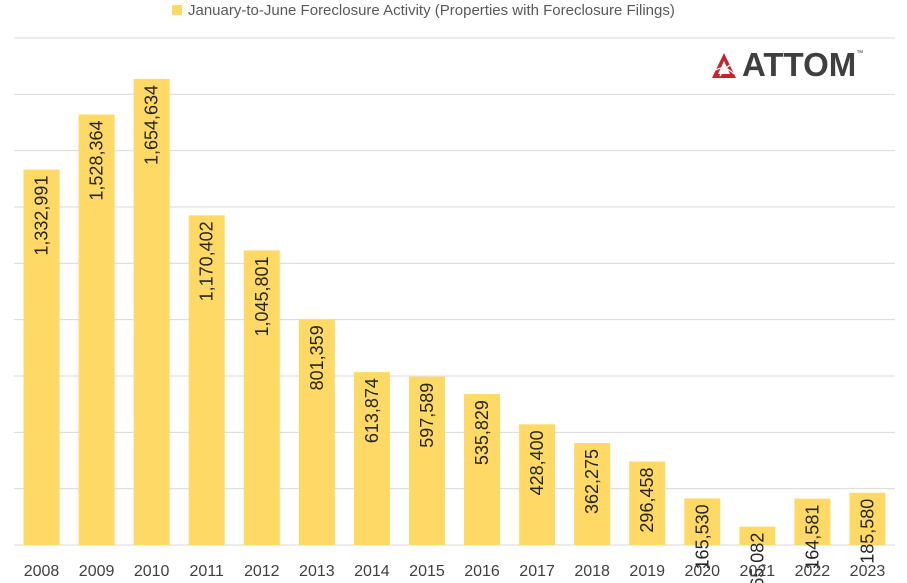 This screenshot has width=907, height=583. Describe the element at coordinates (592, 481) in the screenshot. I see `data-label-2018: 362,275` at that location.